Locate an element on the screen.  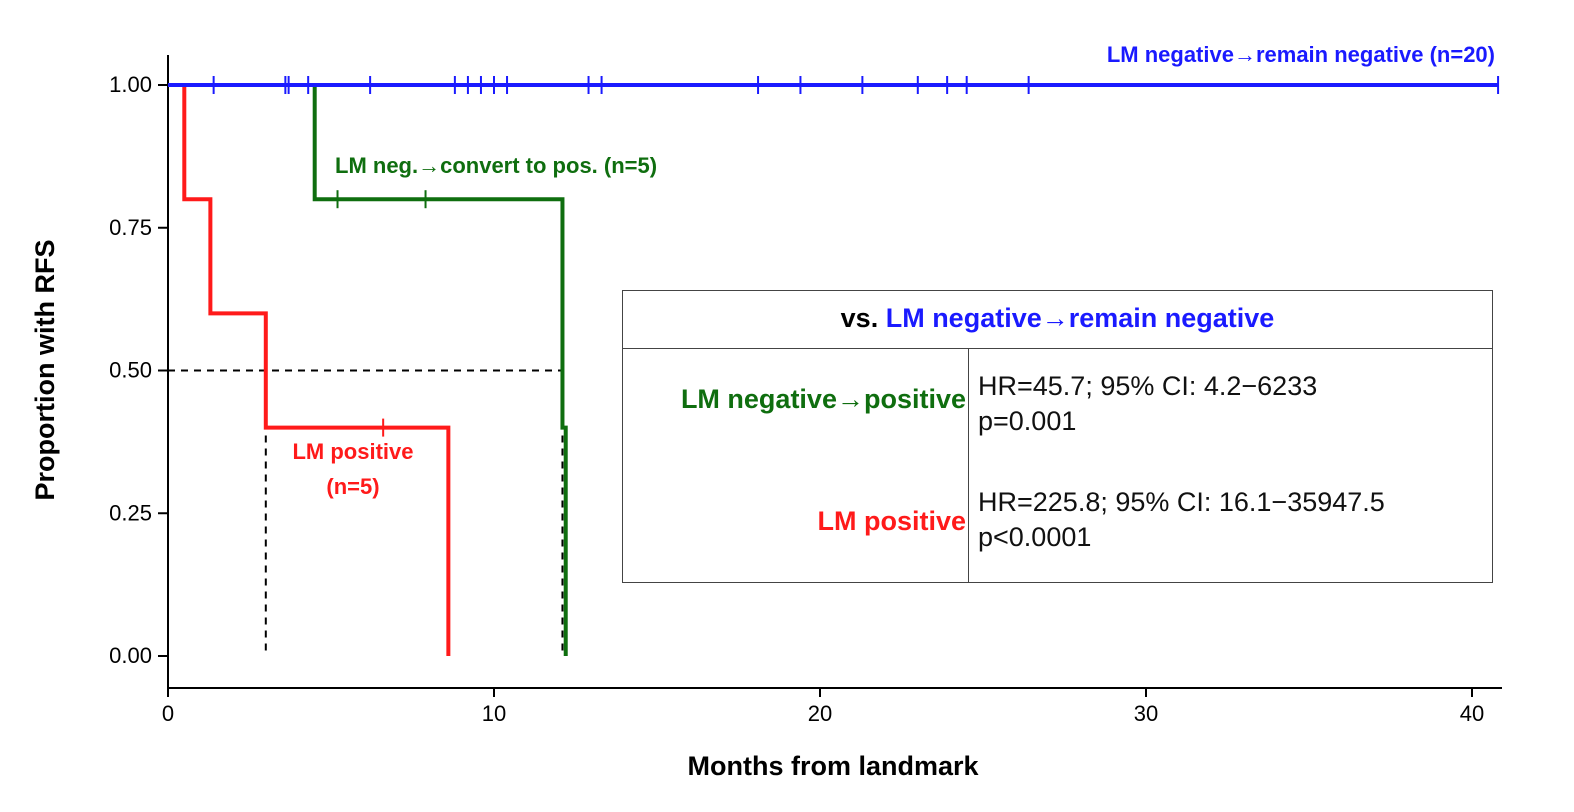
row-stat-p-lm-positive: p<0.0001 is located at coordinates (1035, 537).